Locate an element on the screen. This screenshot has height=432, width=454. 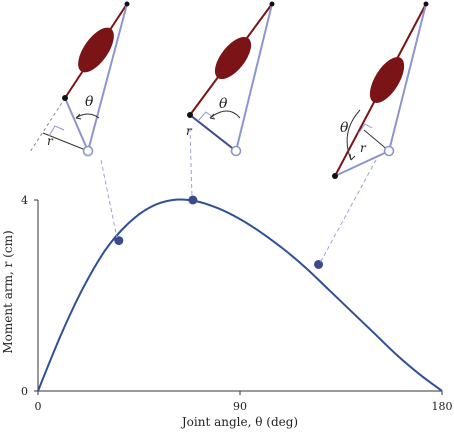
y-axis-label: Moment arm, r (cm) is located at coordinates (8, 291).